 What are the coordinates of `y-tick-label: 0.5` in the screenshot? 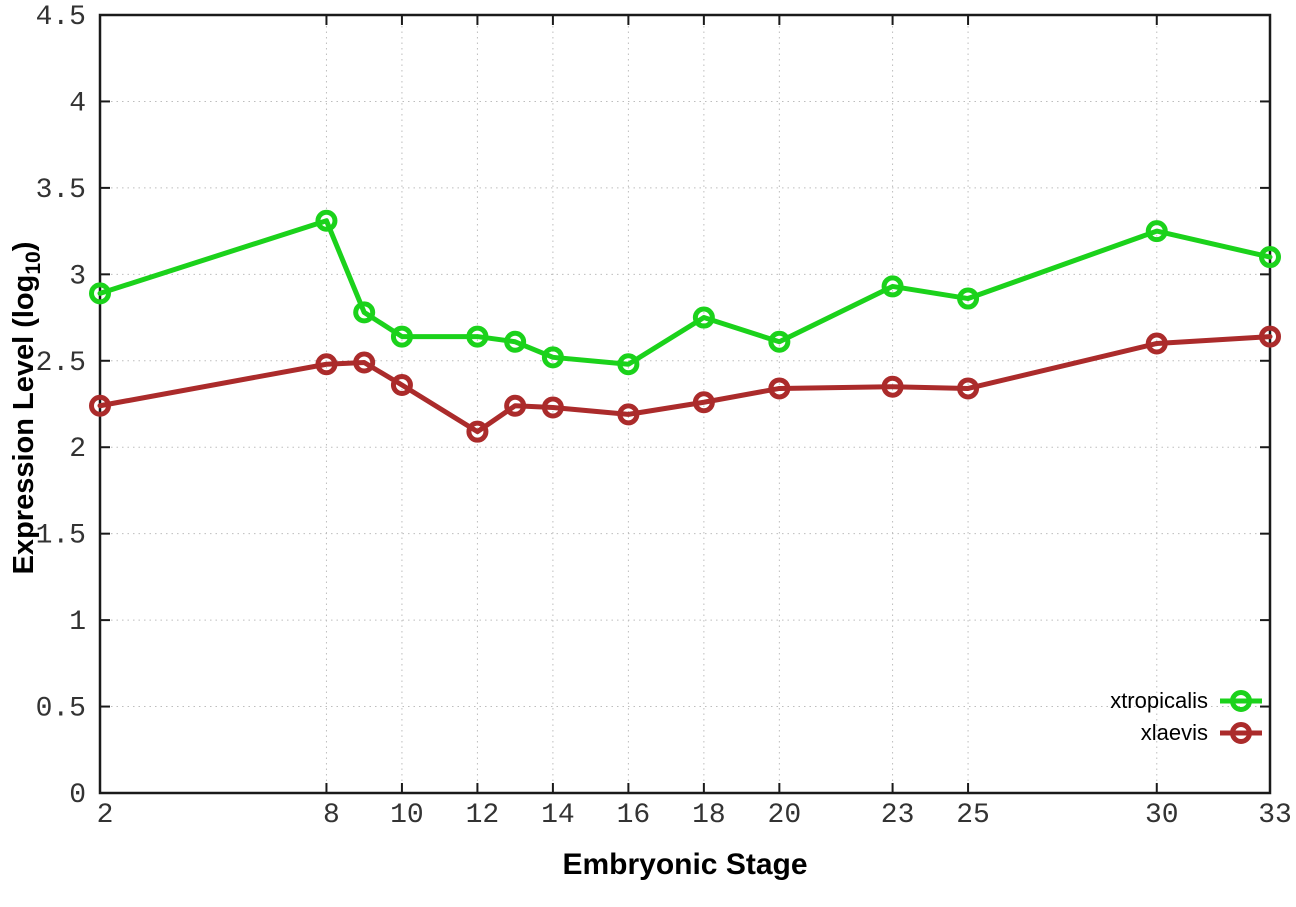 It's located at (61, 709).